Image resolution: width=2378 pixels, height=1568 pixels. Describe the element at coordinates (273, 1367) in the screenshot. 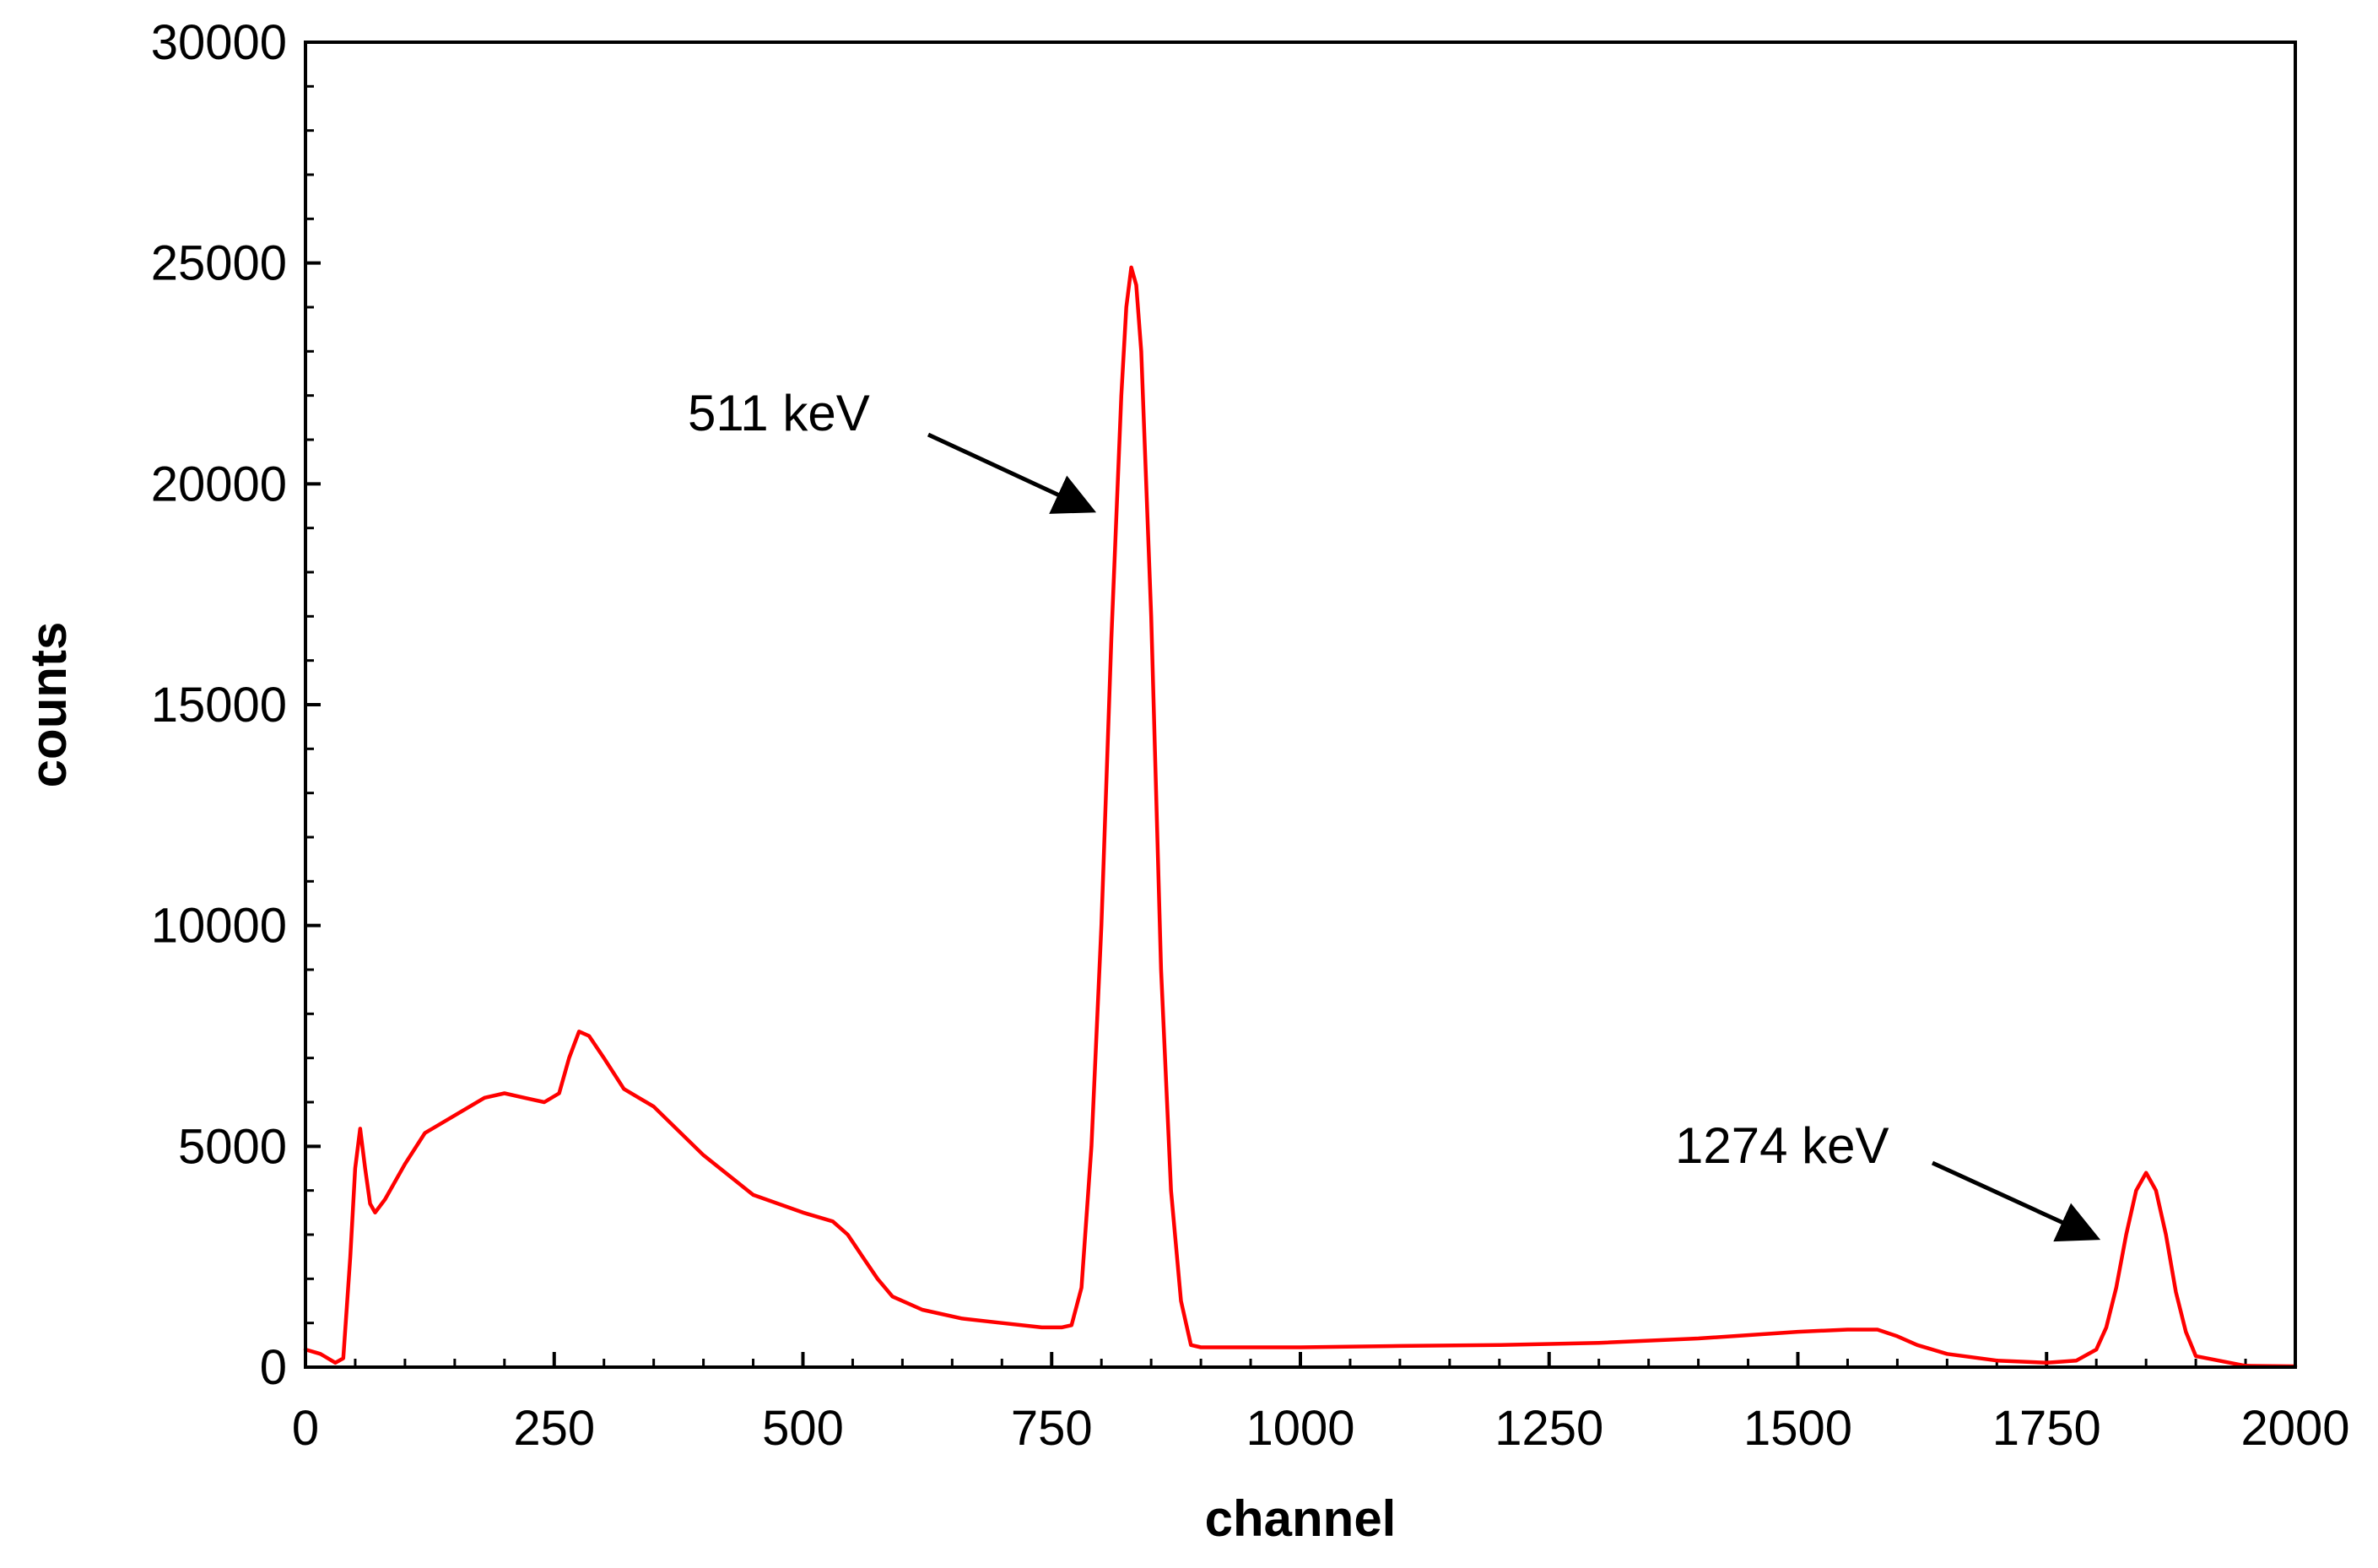

I see `y-tick-label: 0` at that location.